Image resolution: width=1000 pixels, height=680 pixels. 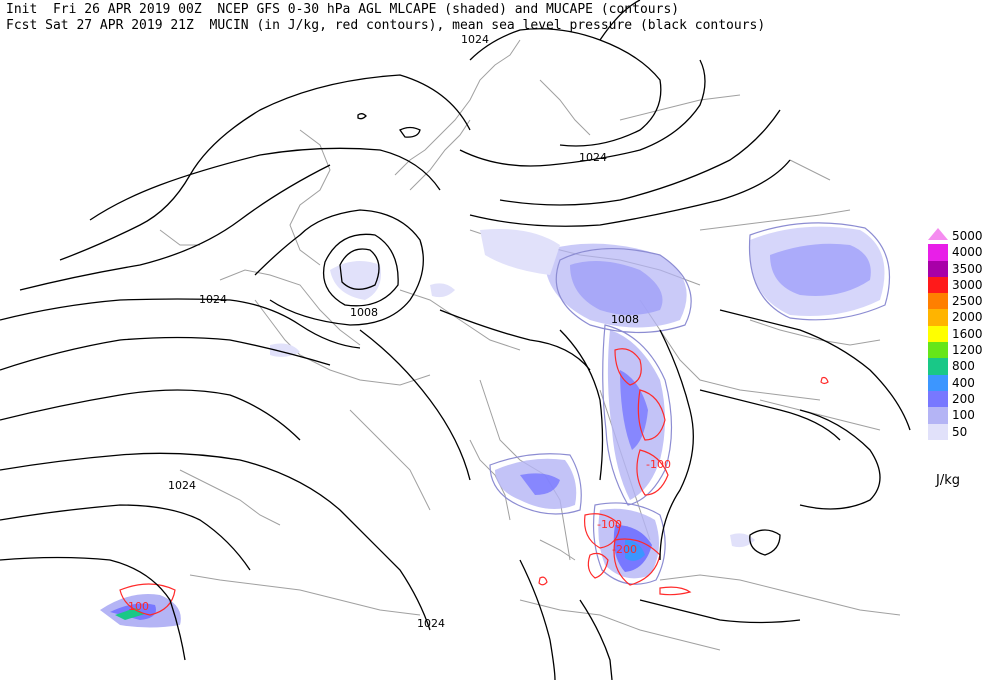 I want to click on legend-label: 3000, so click(x=967, y=284).